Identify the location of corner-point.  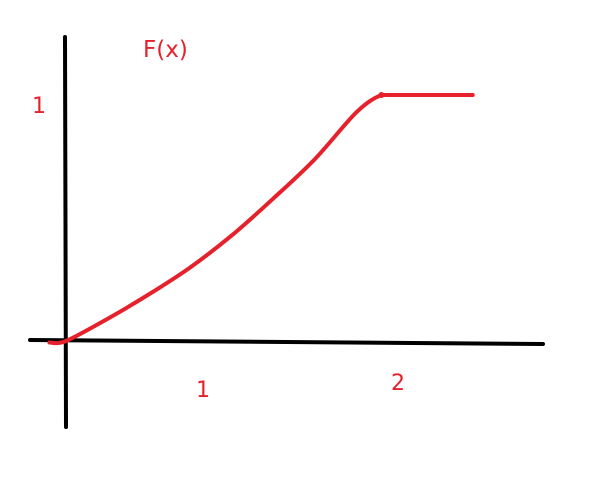
(381, 95).